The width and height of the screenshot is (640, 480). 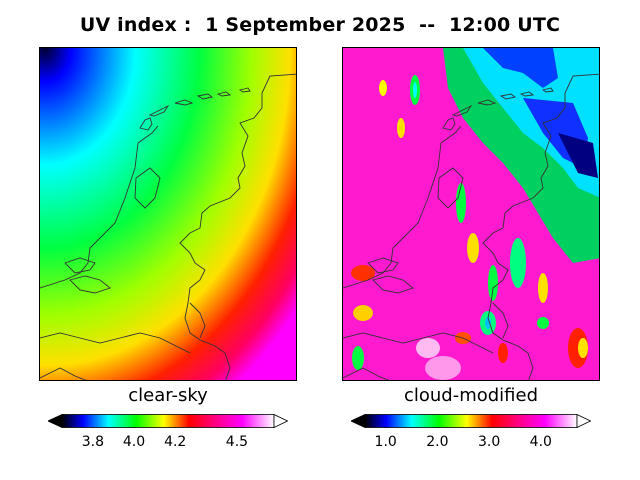 I want to click on clear-sky-label: clear-sky, so click(x=168, y=395).